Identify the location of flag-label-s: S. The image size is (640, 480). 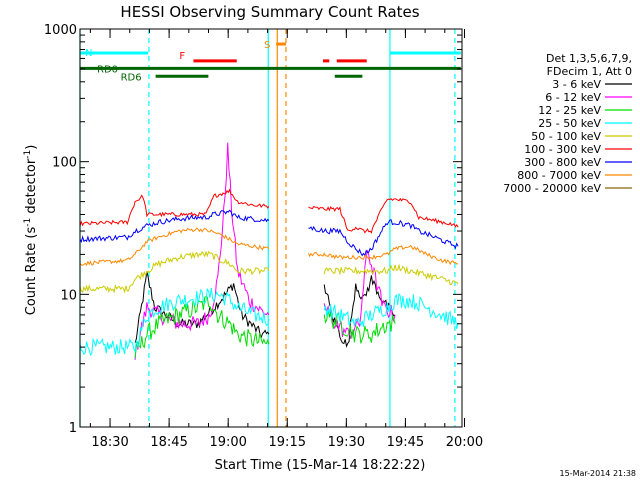
(267, 45).